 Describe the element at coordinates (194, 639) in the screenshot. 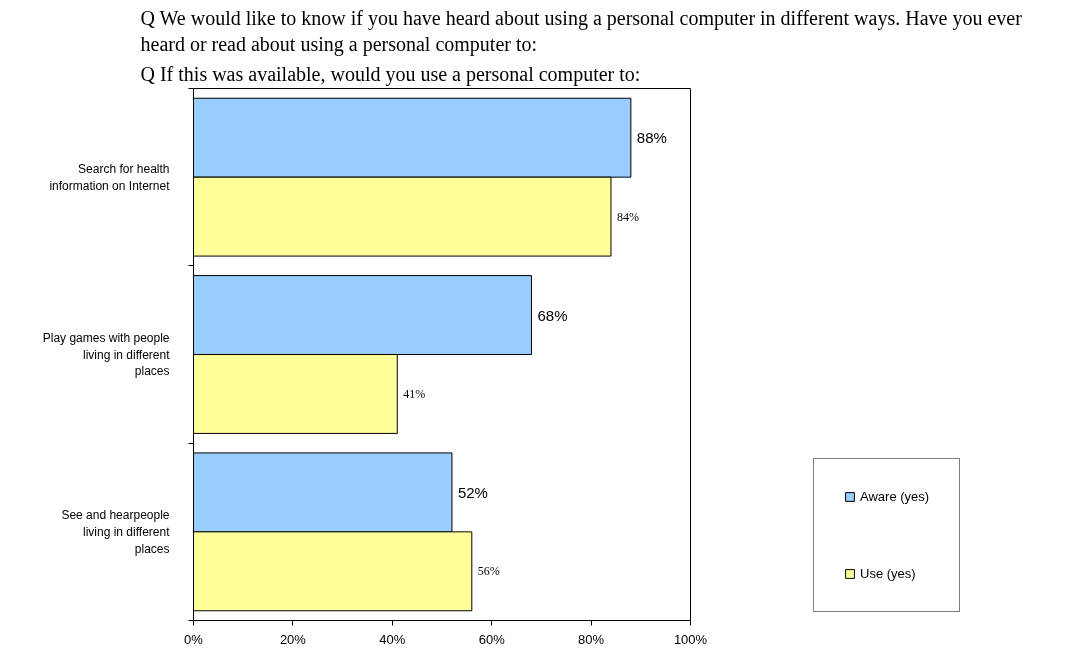

I see `x-tick-label: 0%` at that location.